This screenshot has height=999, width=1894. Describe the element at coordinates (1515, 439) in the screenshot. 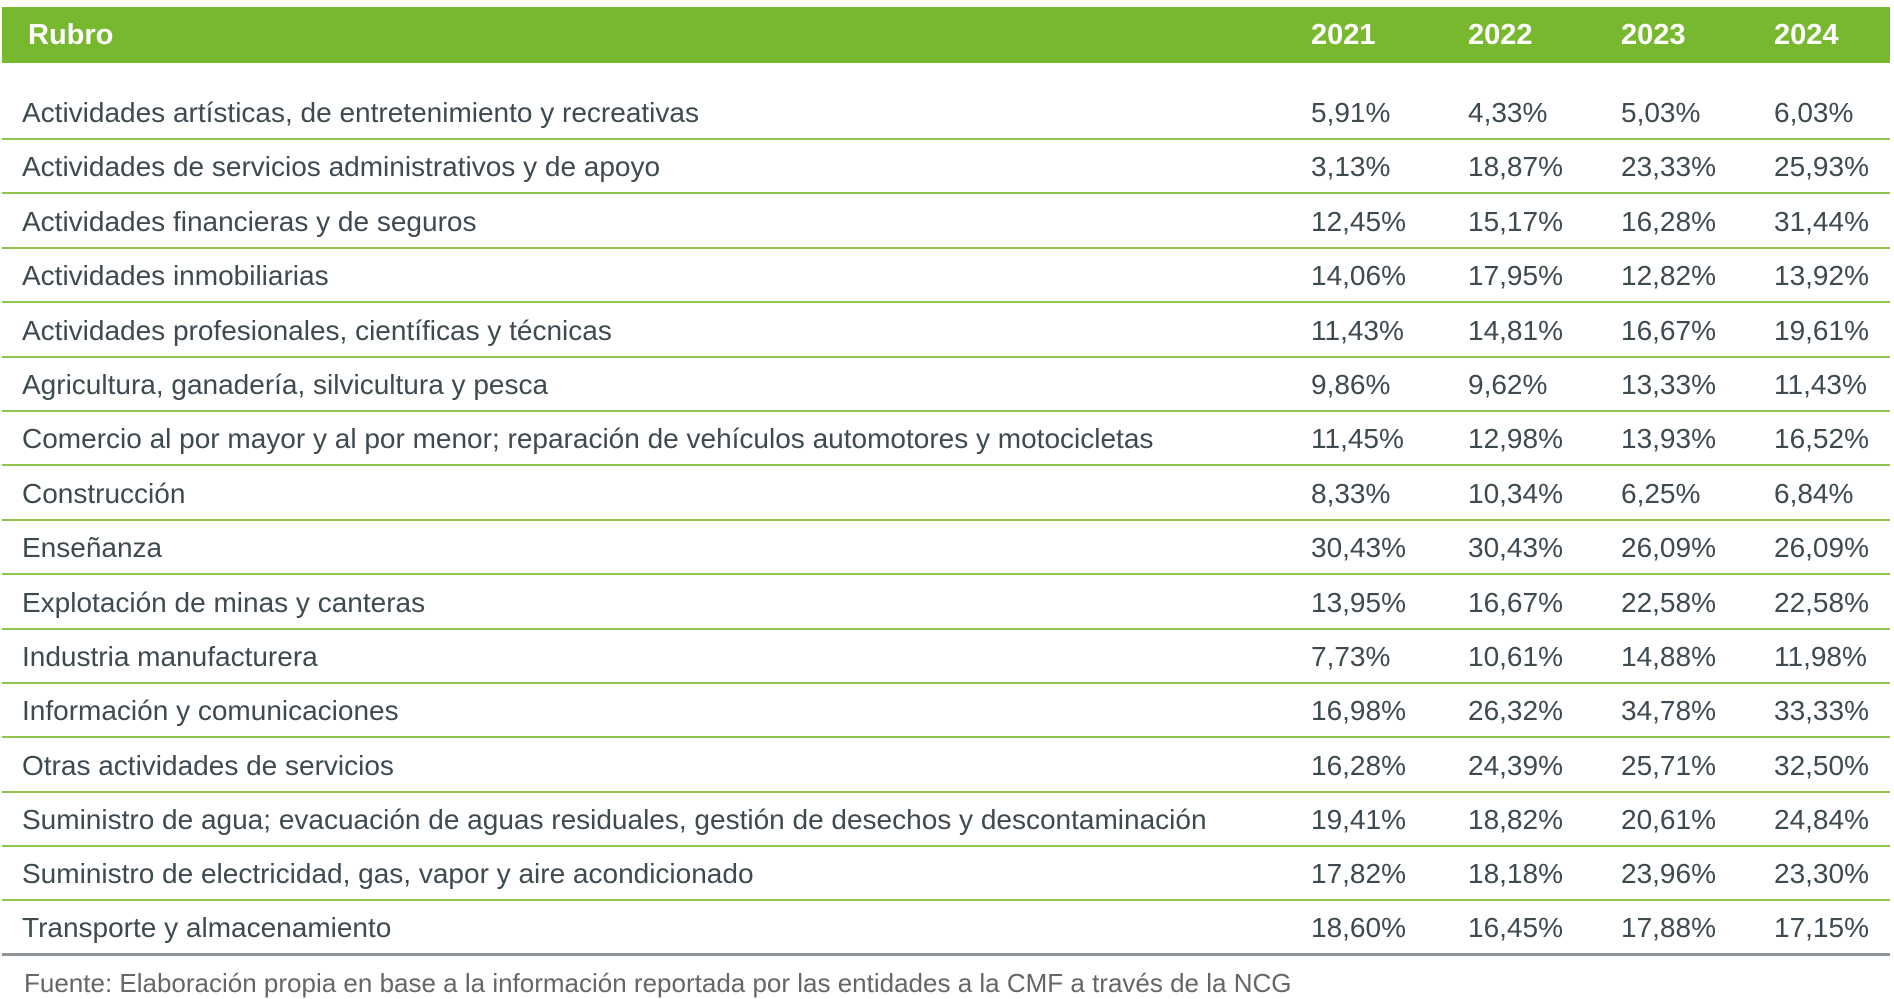

I see `value-cell: 12,98%` at that location.